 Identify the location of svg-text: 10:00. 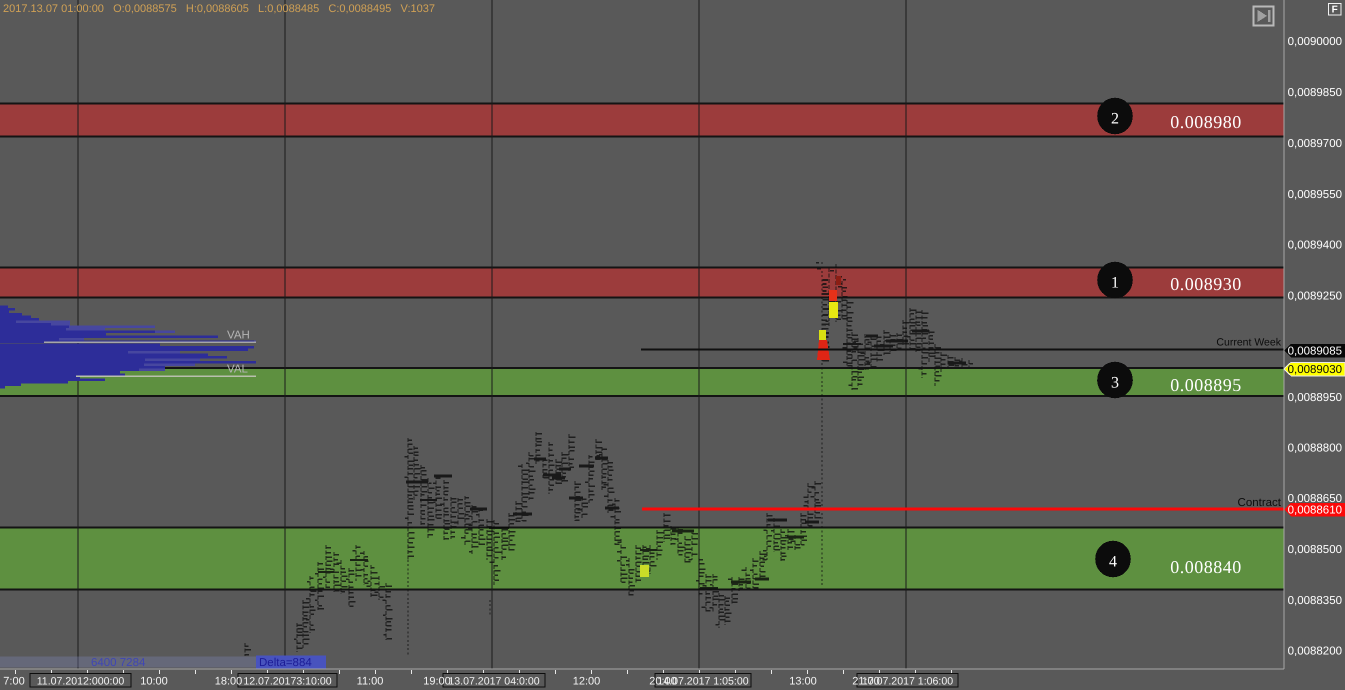
(154, 682).